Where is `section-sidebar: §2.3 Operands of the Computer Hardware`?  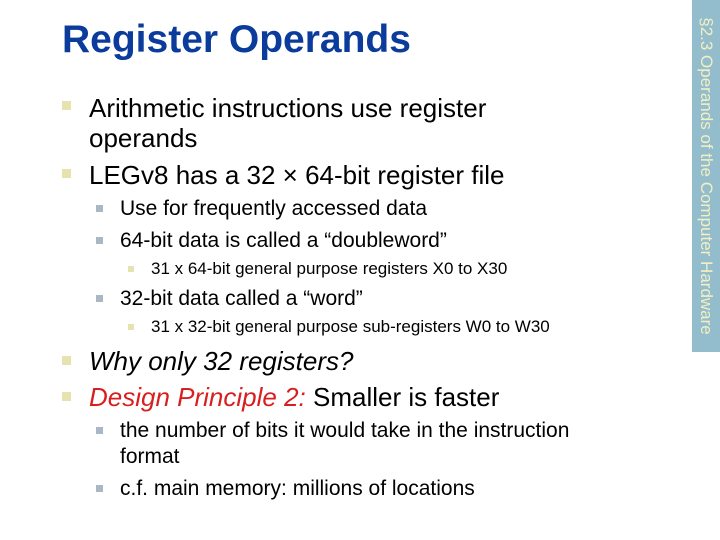
section-sidebar: §2.3 Operands of the Computer Hardware is located at coordinates (706, 176).